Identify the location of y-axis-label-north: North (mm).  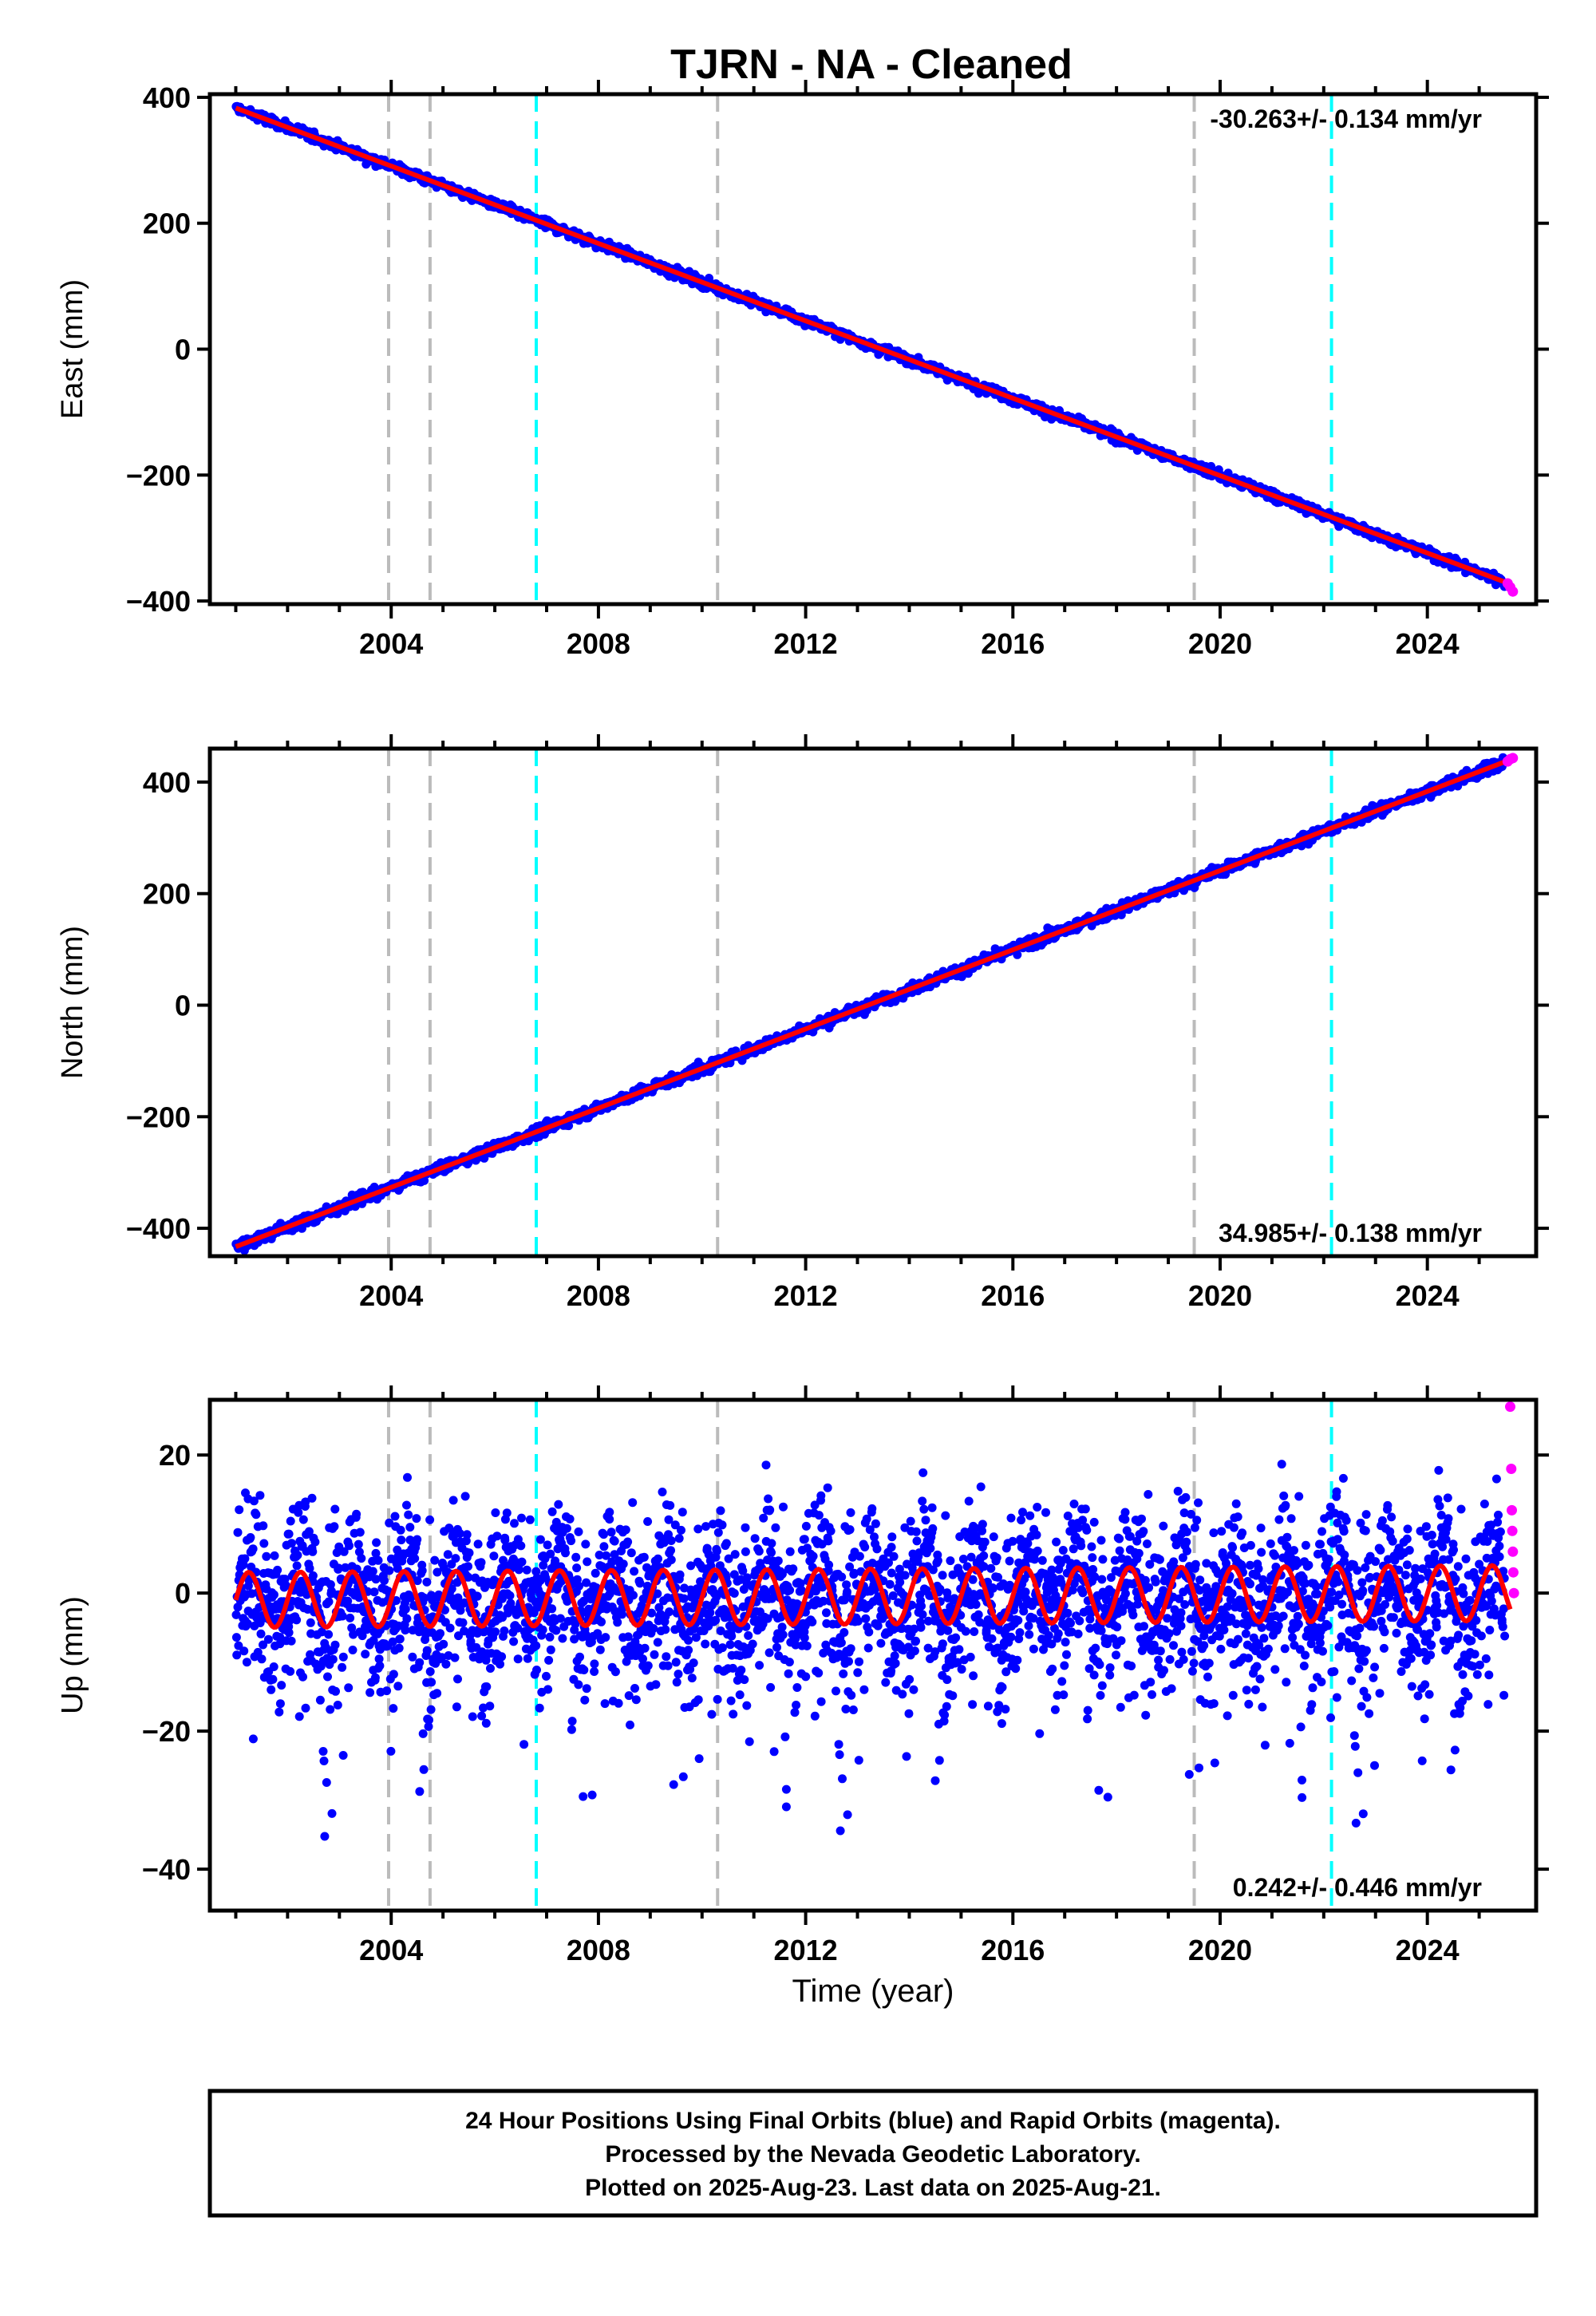
(72, 1002).